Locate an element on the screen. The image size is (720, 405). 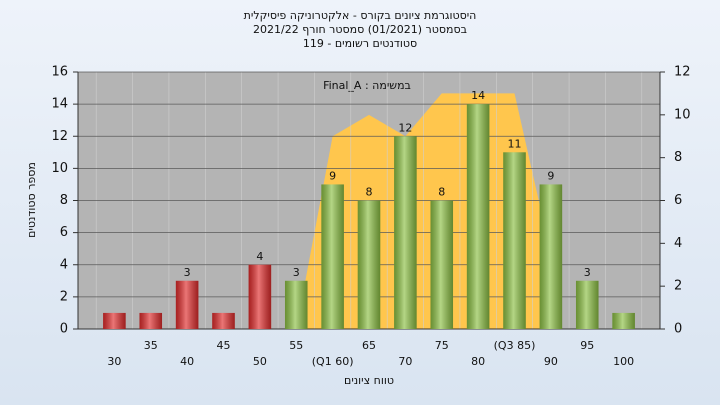
y-tick-label: 12 is located at coordinates (59, 136).